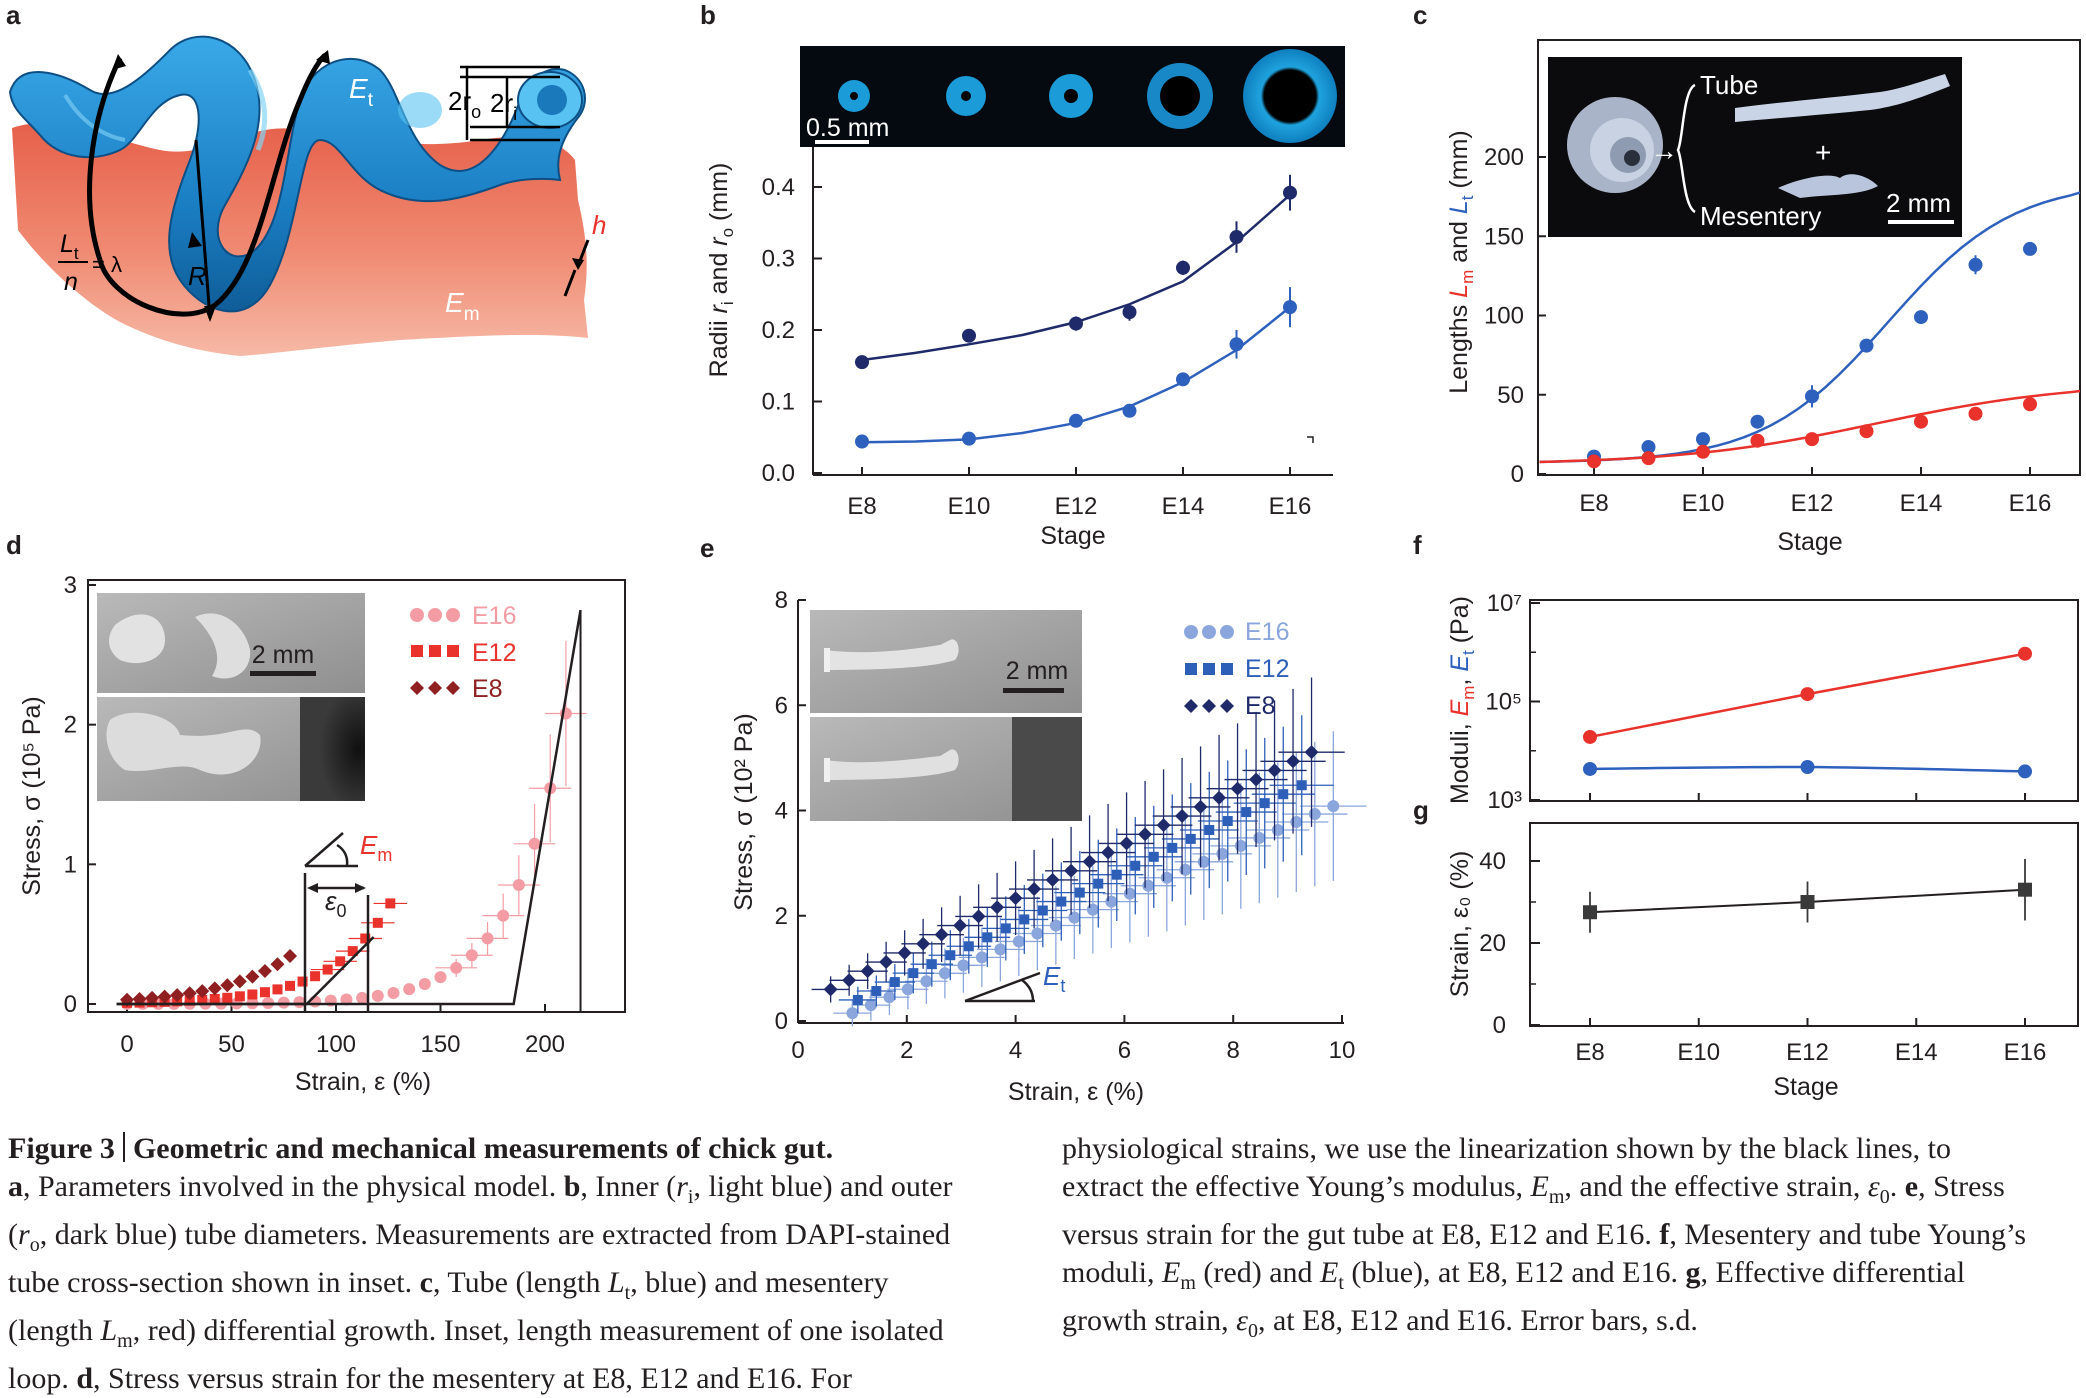 The width and height of the screenshot is (2086, 1398). Describe the element at coordinates (1590, 768) in the screenshot. I see `f-point-Et` at that location.